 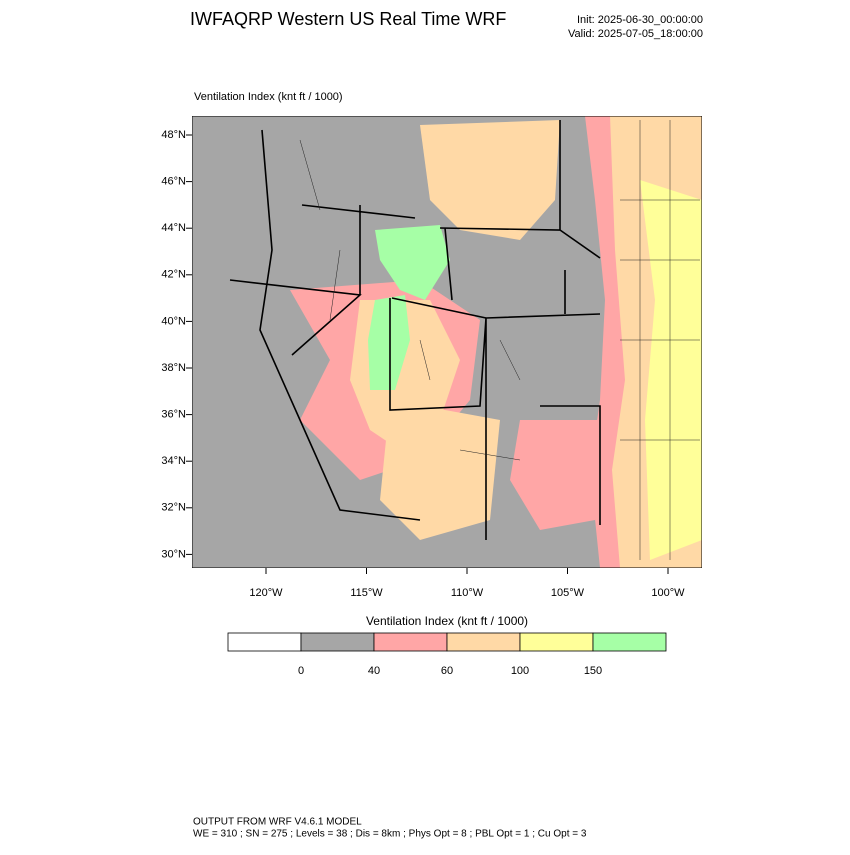 What do you see at coordinates (173, 275) in the screenshot?
I see `lat-label: 42°N` at bounding box center [173, 275].